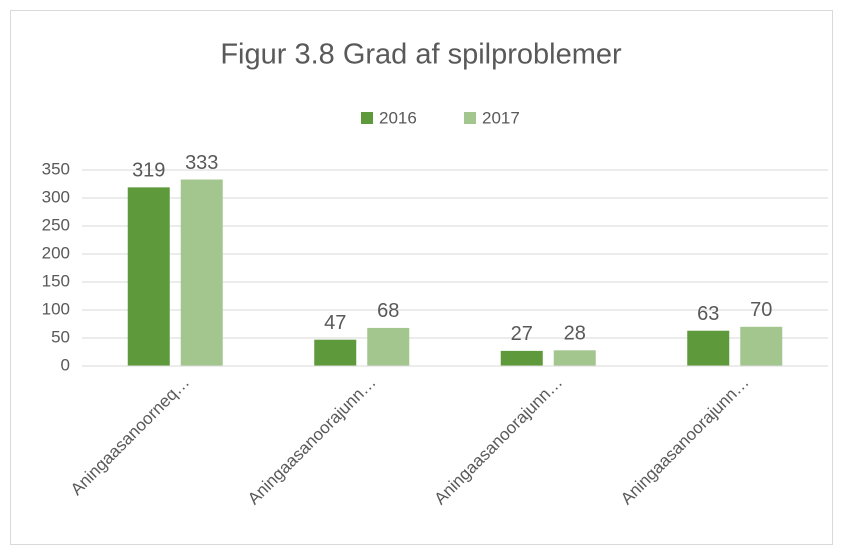 This screenshot has width=843, height=555. Describe the element at coordinates (398, 117) in the screenshot. I see `legend-label: 2016` at that location.